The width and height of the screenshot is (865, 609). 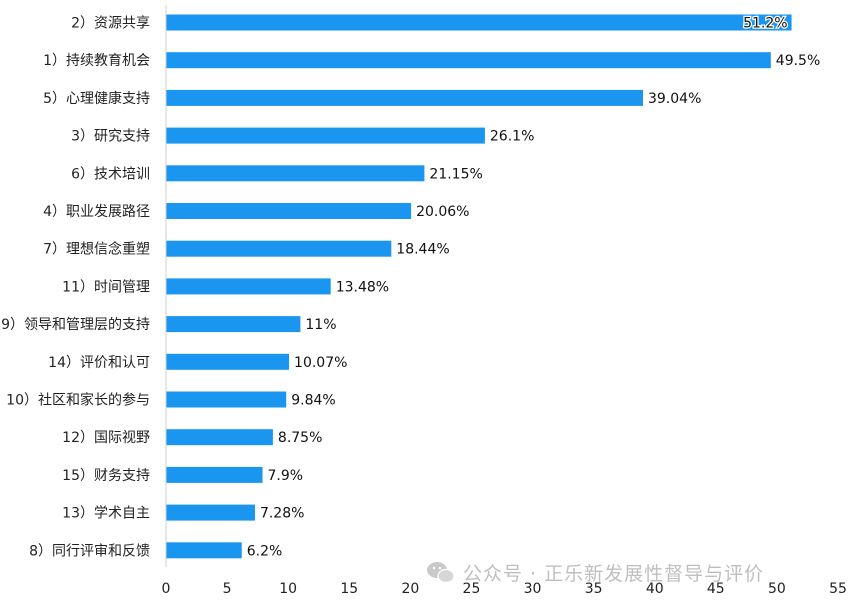 What do you see at coordinates (320, 363) in the screenshot?
I see `value-label: 10.07%` at bounding box center [320, 363].